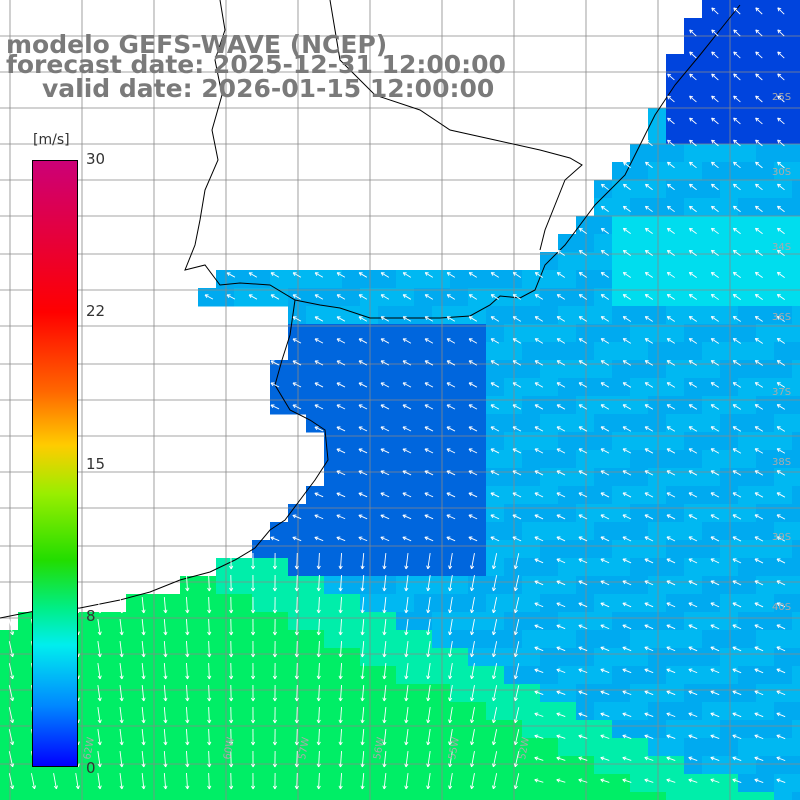  Describe the element at coordinates (781, 392) in the screenshot. I see `lat-label: 37S` at that location.